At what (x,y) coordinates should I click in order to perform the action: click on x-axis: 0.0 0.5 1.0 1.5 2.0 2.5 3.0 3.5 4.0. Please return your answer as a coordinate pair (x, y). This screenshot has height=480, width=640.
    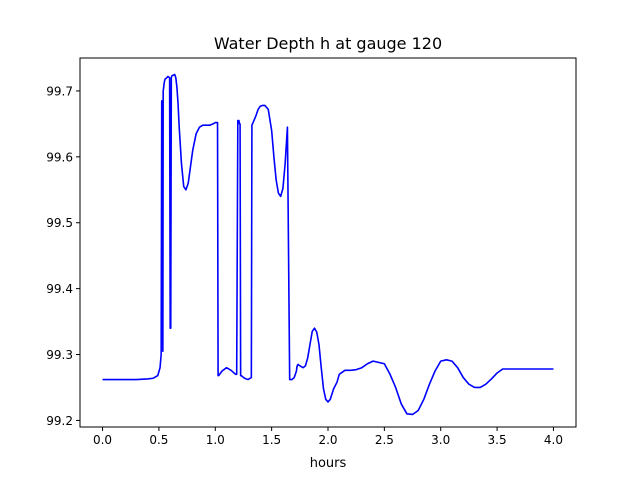
    Looking at the image, I should click on (328, 437).